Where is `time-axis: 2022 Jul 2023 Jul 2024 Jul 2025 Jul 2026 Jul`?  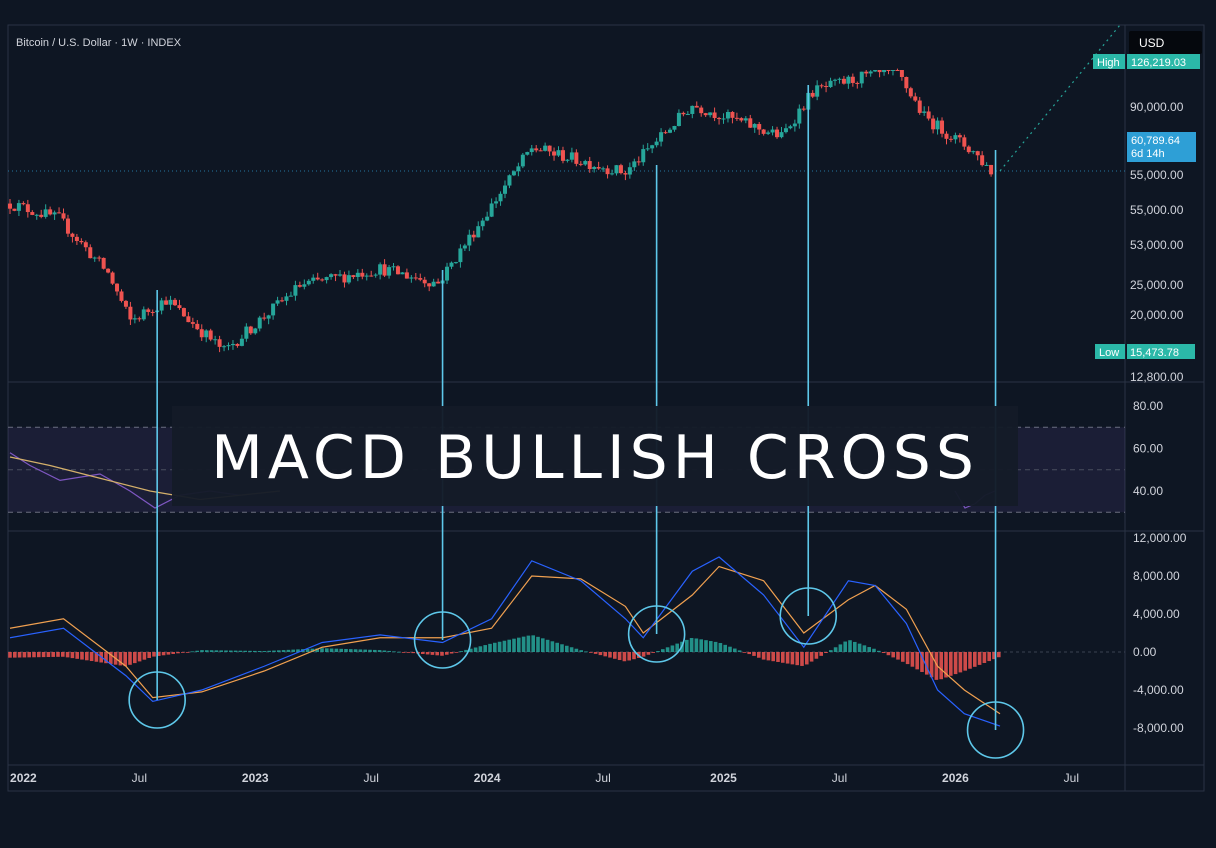
time-axis: 2022 Jul 2023 Jul 2024 Jul 2025 Jul 2026 Jul is located at coordinates (544, 778).